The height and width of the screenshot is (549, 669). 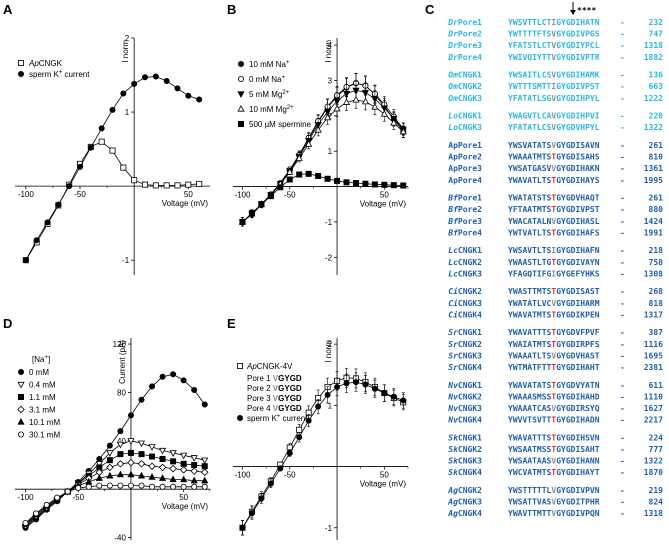 I want to click on sequence-residues: YWATATSTSTGYGDVHAQT, so click(x=554, y=198).